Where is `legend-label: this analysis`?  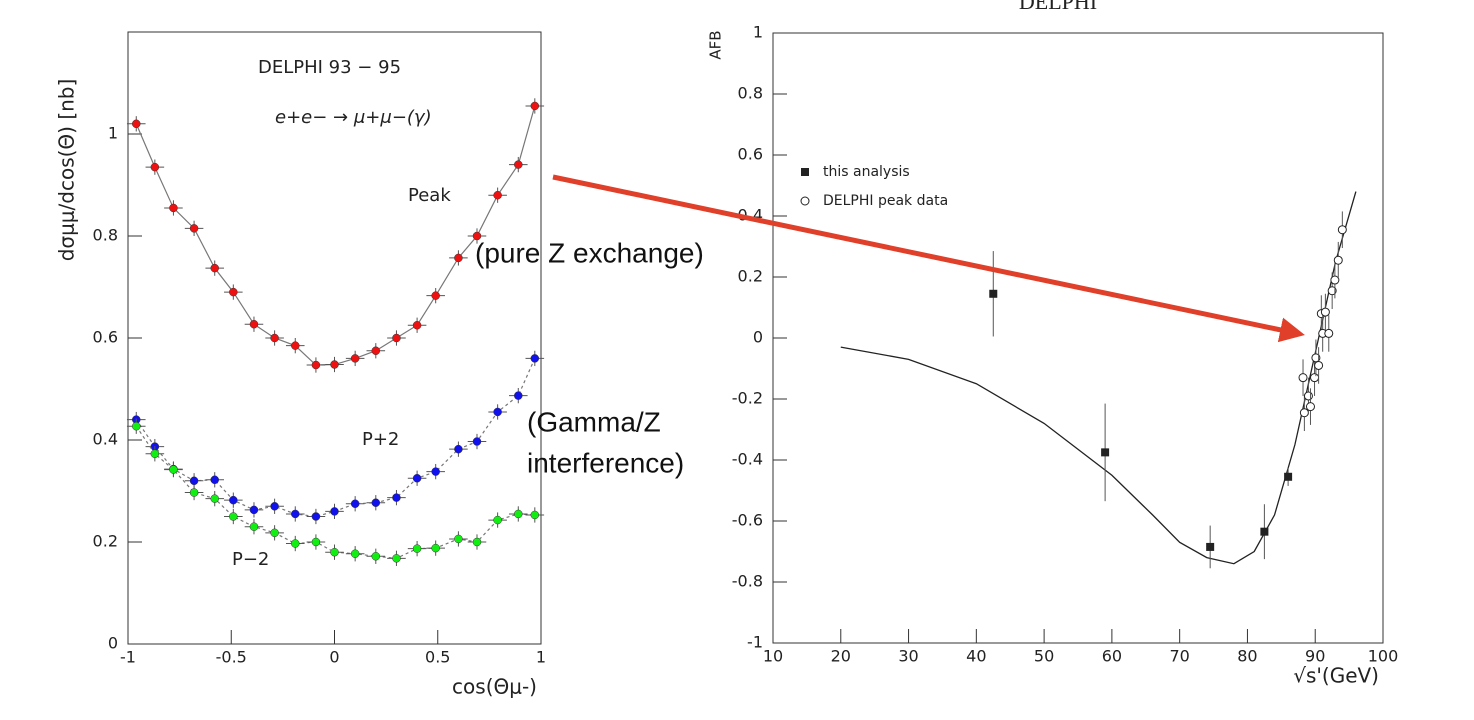 legend-label: this analysis is located at coordinates (866, 172).